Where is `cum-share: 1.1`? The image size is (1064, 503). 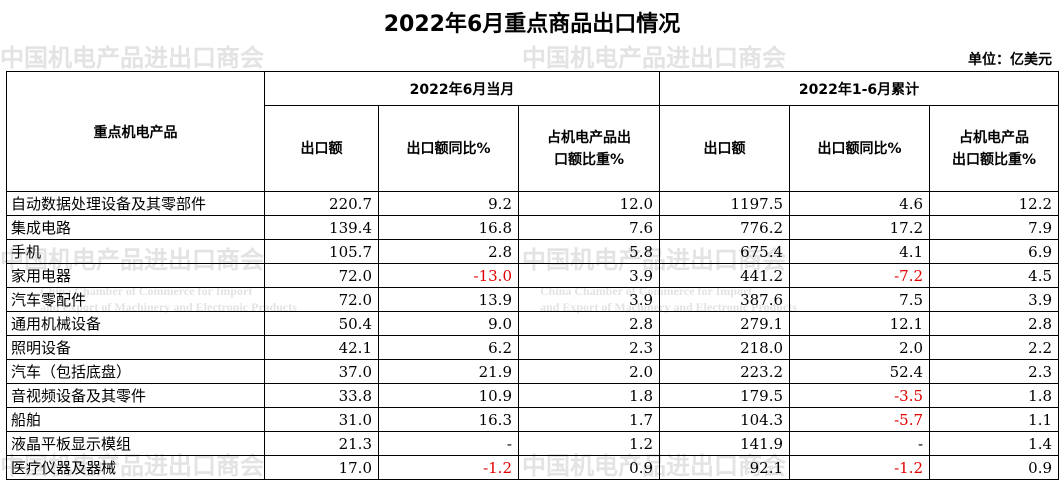 cum-share: 1.1 is located at coordinates (994, 419).